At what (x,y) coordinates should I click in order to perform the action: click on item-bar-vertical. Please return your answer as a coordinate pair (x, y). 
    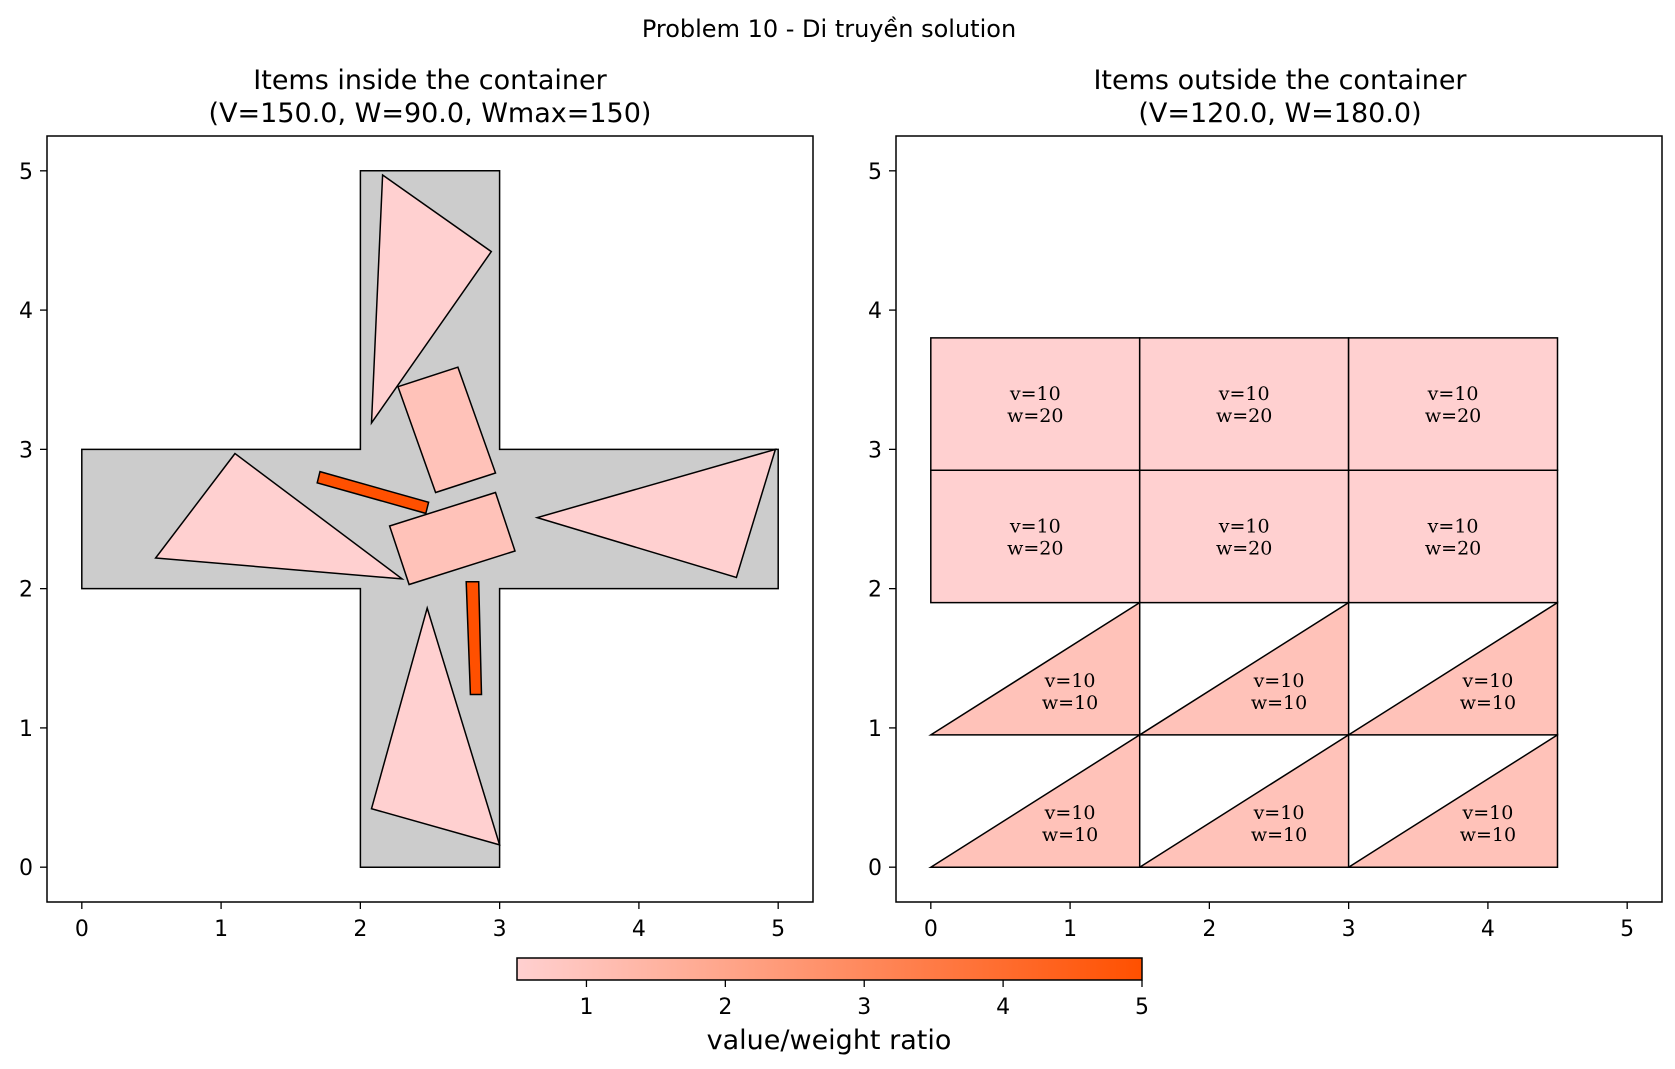
    Looking at the image, I should click on (474, 638).